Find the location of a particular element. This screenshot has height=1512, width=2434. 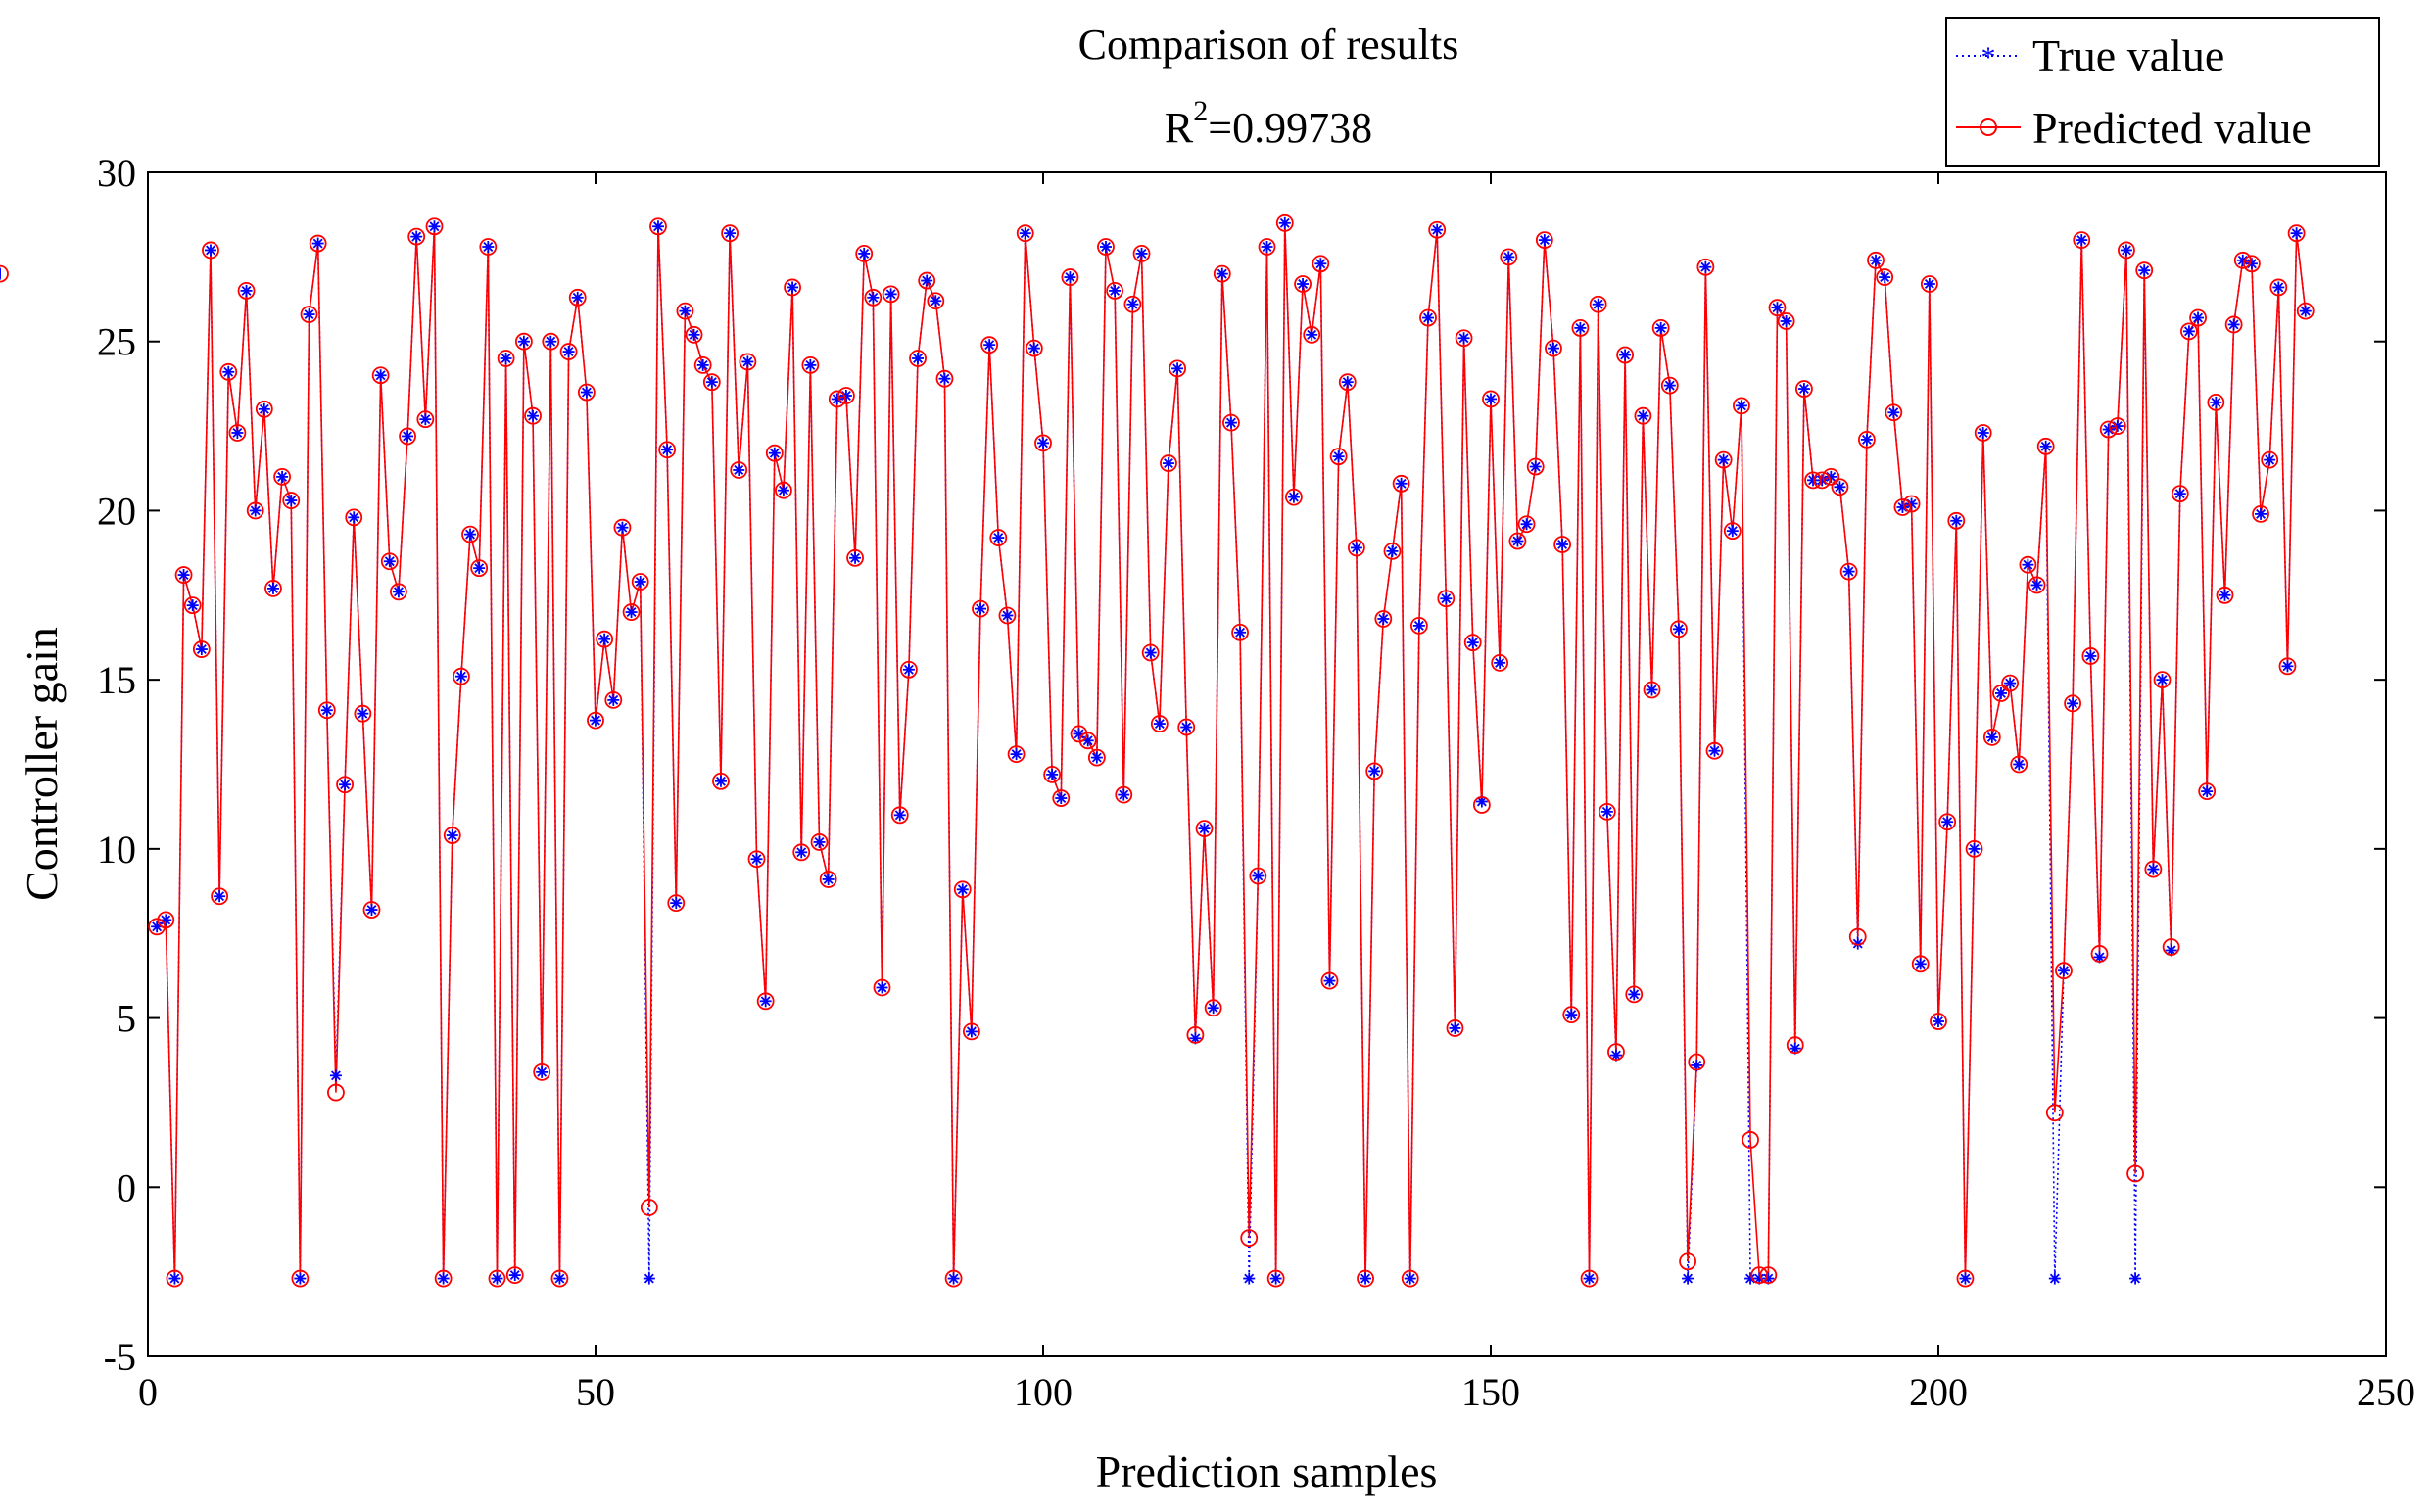

legend-entry-predicted-value: Predicted value is located at coordinates (2134, 128).